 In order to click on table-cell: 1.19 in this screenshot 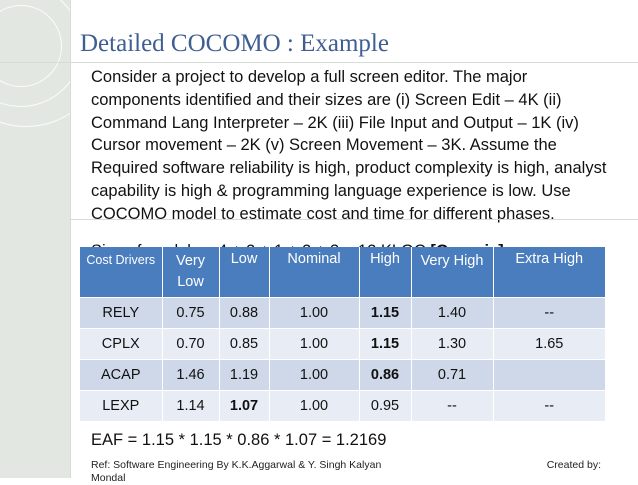, I will do `click(243, 375)`.